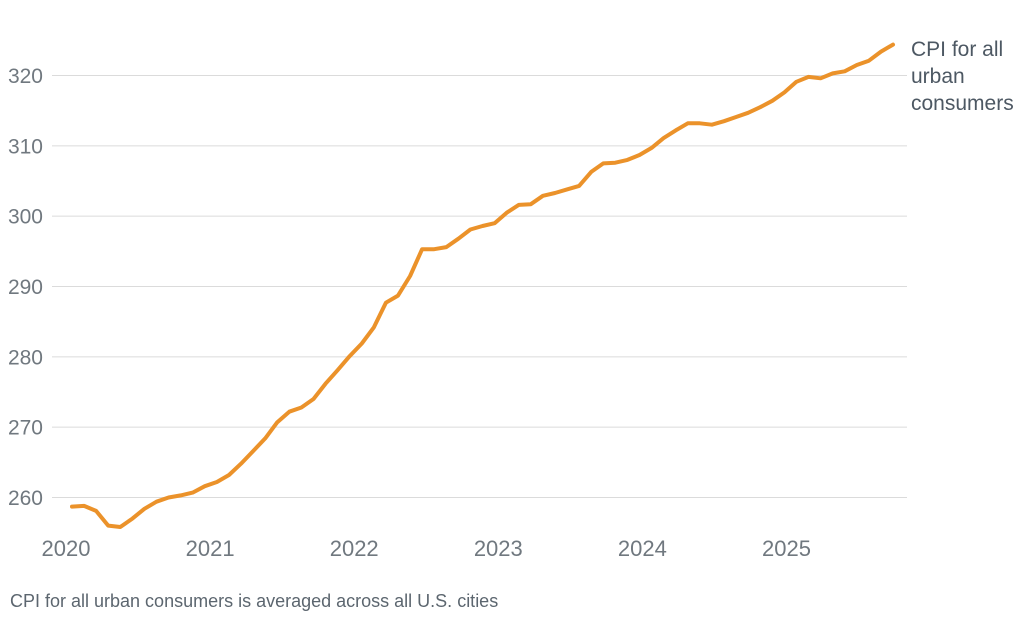  Describe the element at coordinates (210, 548) in the screenshot. I see `x-axis-tick-label: 2021` at that location.